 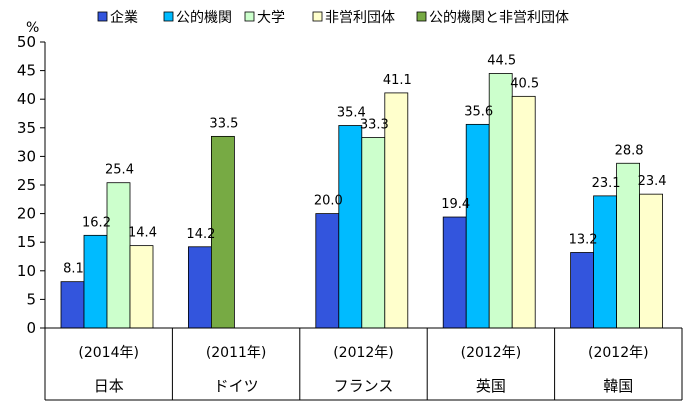 I want to click on data-label: 35.4, so click(x=351, y=113).